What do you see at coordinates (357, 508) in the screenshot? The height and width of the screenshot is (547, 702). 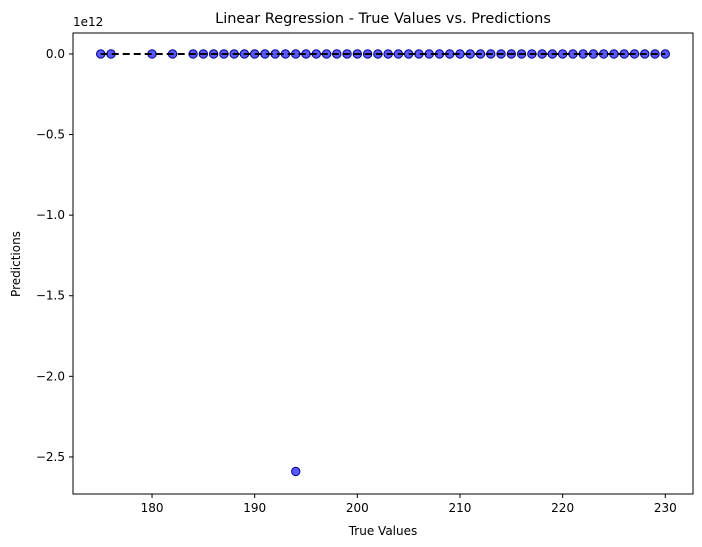 I see `x-tick-label: 200` at bounding box center [357, 508].